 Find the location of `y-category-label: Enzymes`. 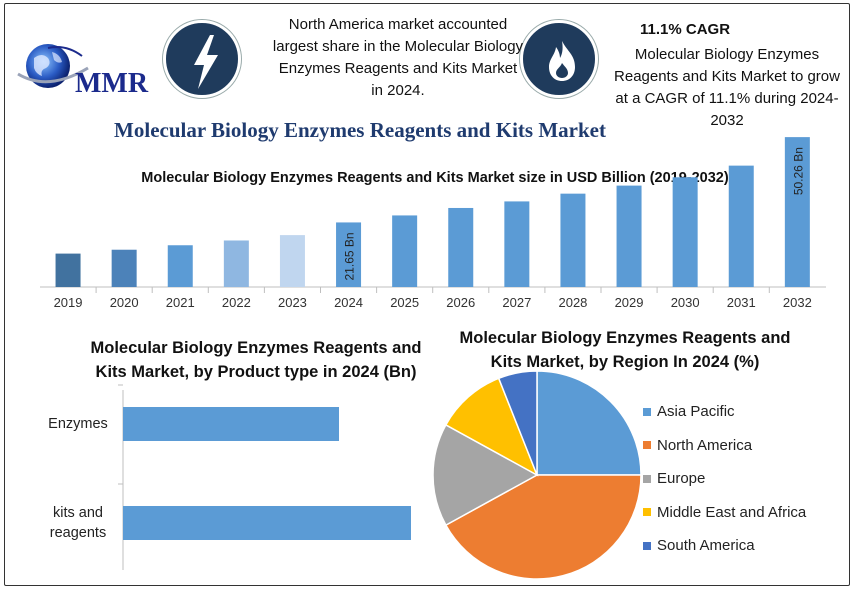

y-category-label: Enzymes is located at coordinates (78, 424).